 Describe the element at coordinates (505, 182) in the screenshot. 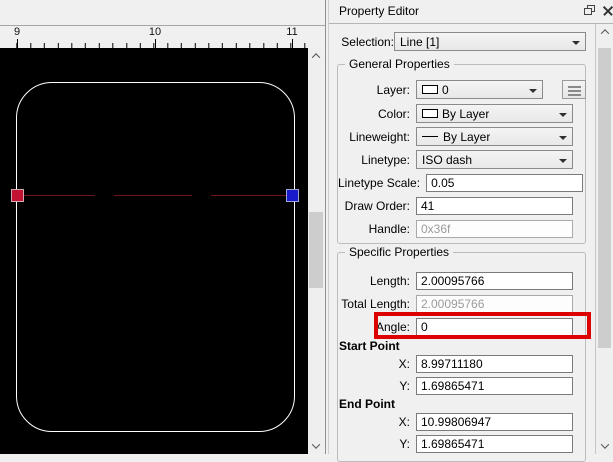

I see `linetype-scale-input` at that location.